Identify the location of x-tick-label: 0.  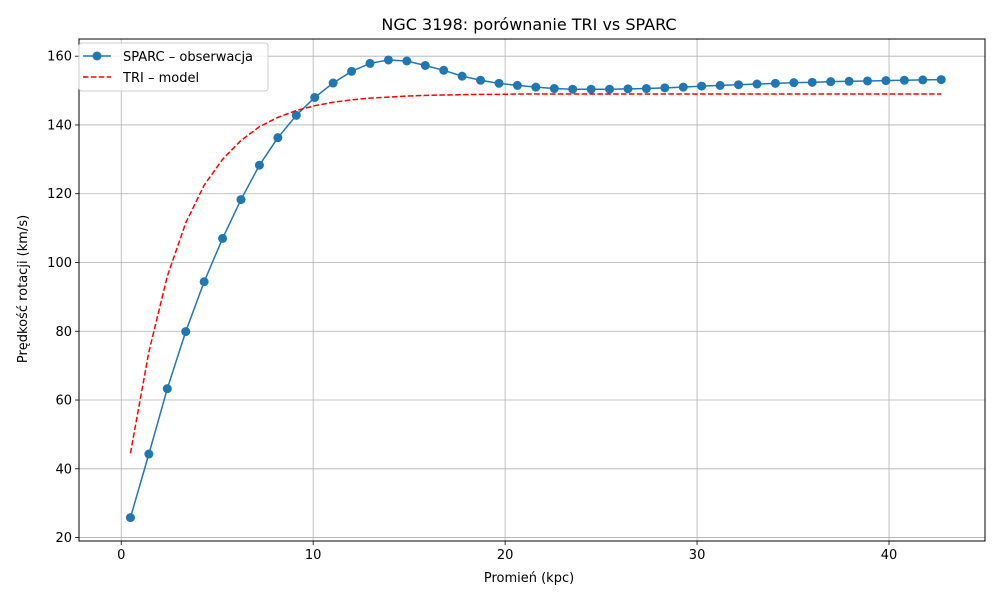
(121, 555).